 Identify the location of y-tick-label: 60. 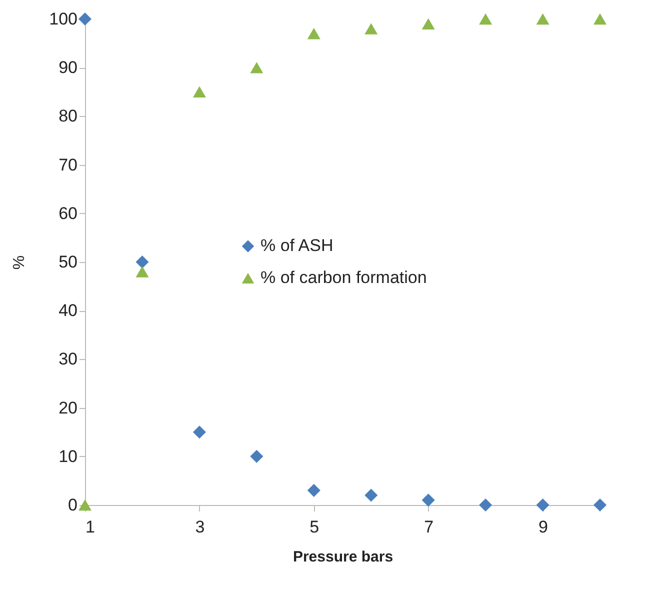
(68, 213).